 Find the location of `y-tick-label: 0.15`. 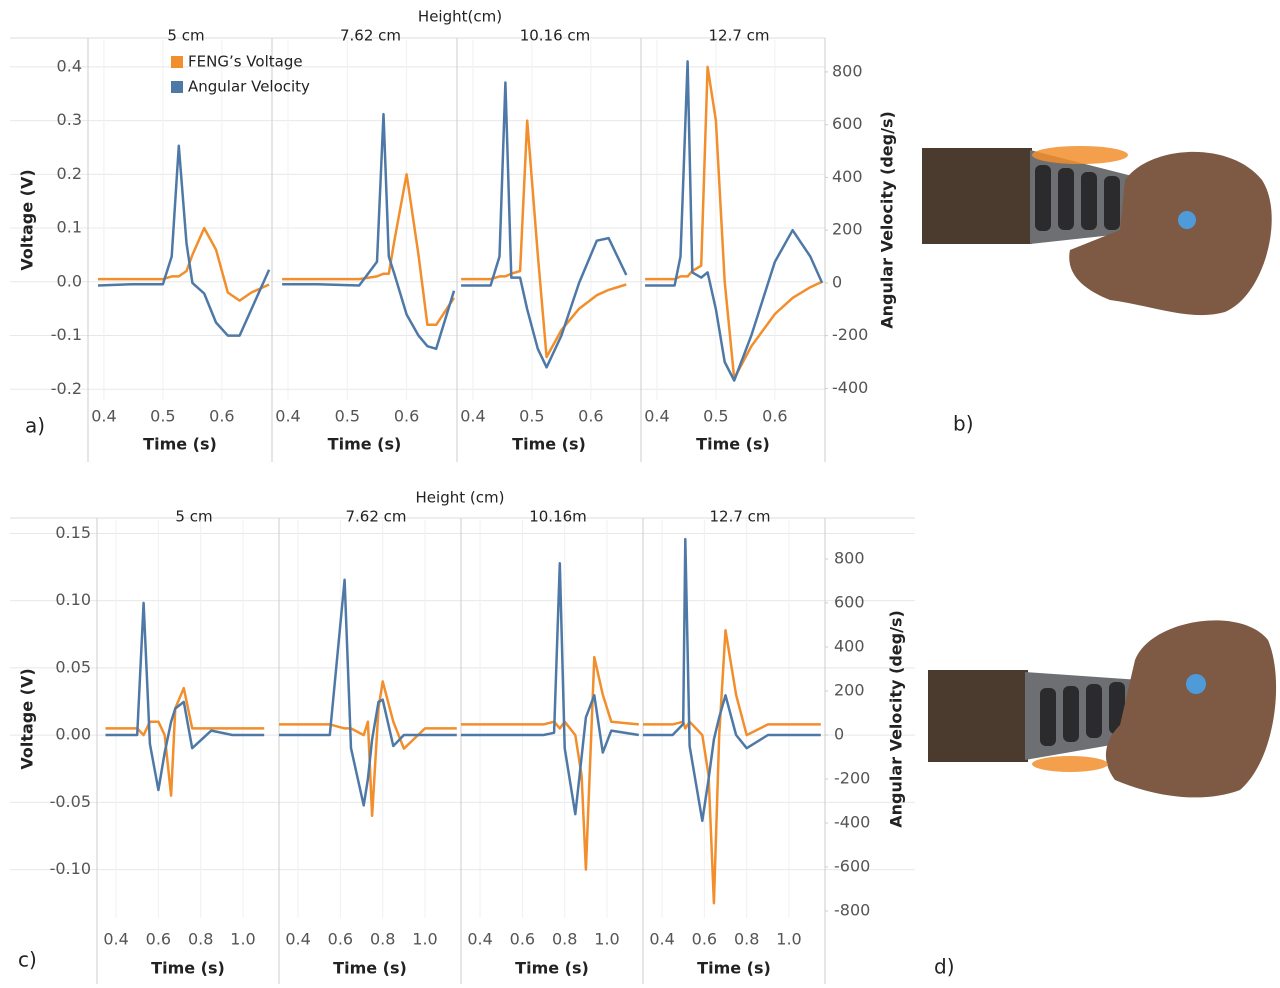

y-tick-label: 0.15 is located at coordinates (73, 532).